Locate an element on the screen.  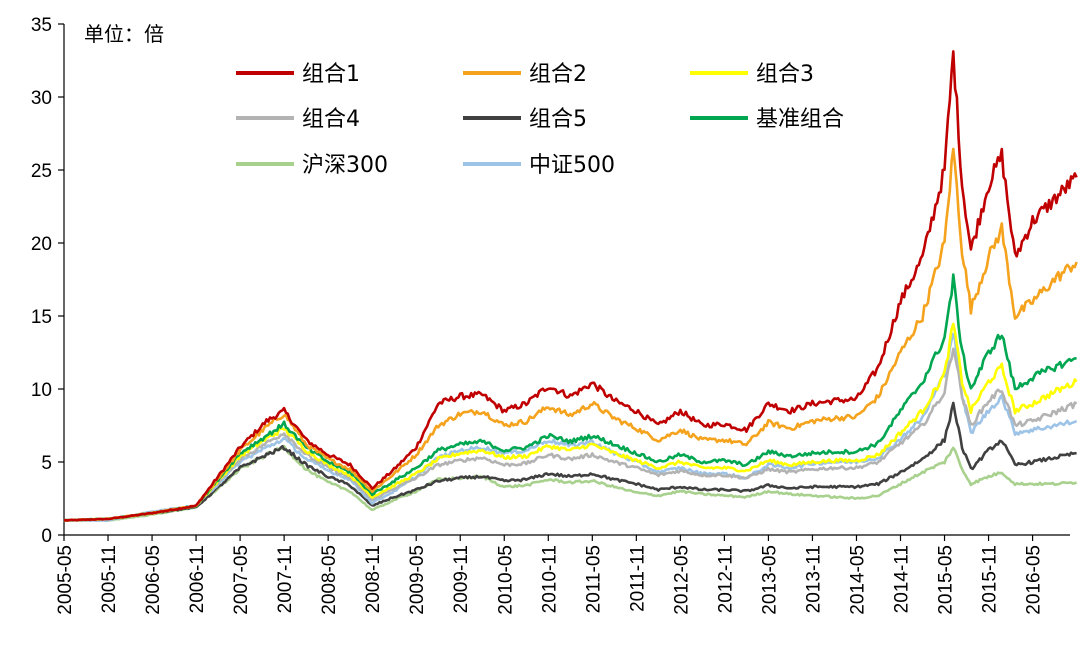
x-tick-label: 2006-11 is located at coordinates (197, 579).